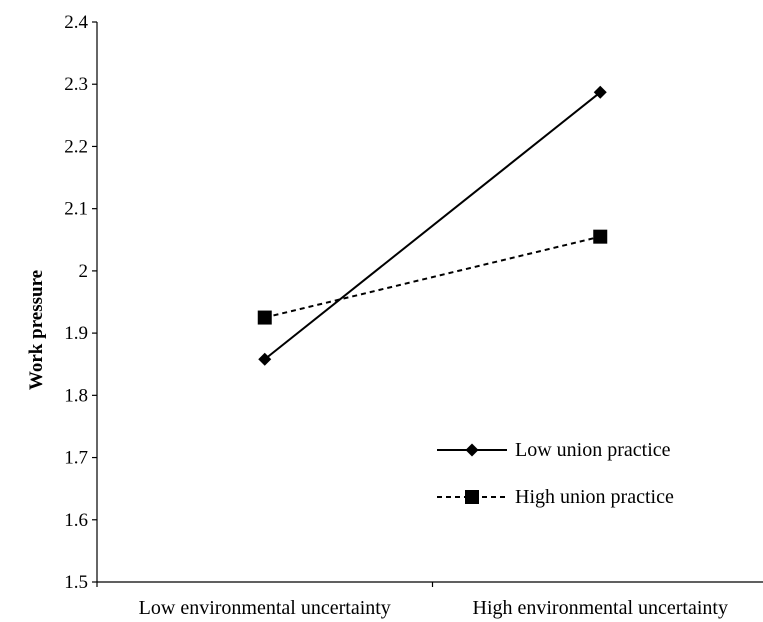 This screenshot has width=763, height=622. Describe the element at coordinates (594, 497) in the screenshot. I see `legend-label: High union practice` at that location.